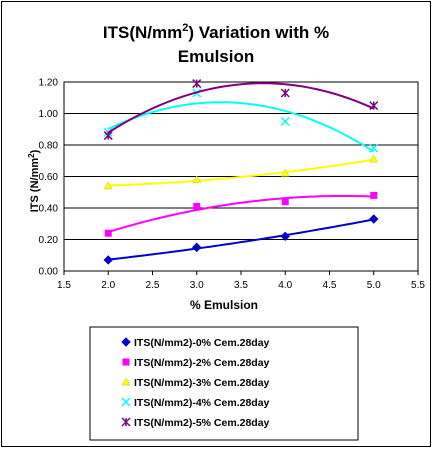 This screenshot has width=432, height=453. I want to click on y-tick-label: 0.80, so click(49, 146).